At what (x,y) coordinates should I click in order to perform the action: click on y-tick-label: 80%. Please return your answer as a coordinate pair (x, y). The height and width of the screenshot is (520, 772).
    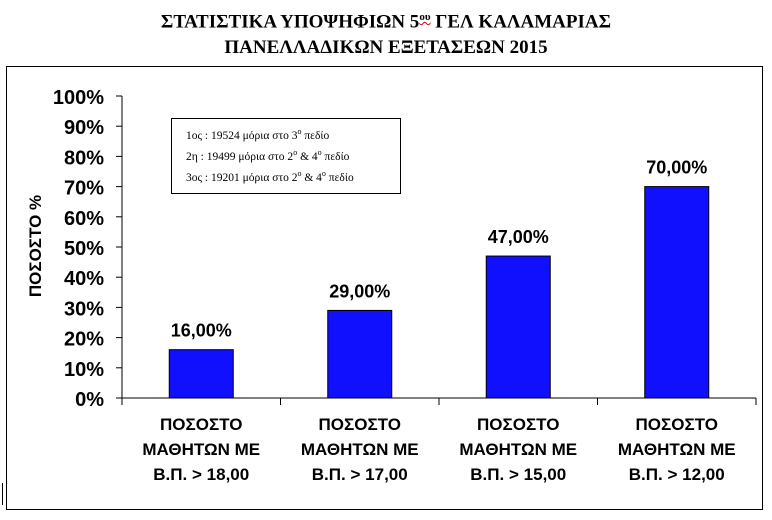
    Looking at the image, I should click on (84, 158).